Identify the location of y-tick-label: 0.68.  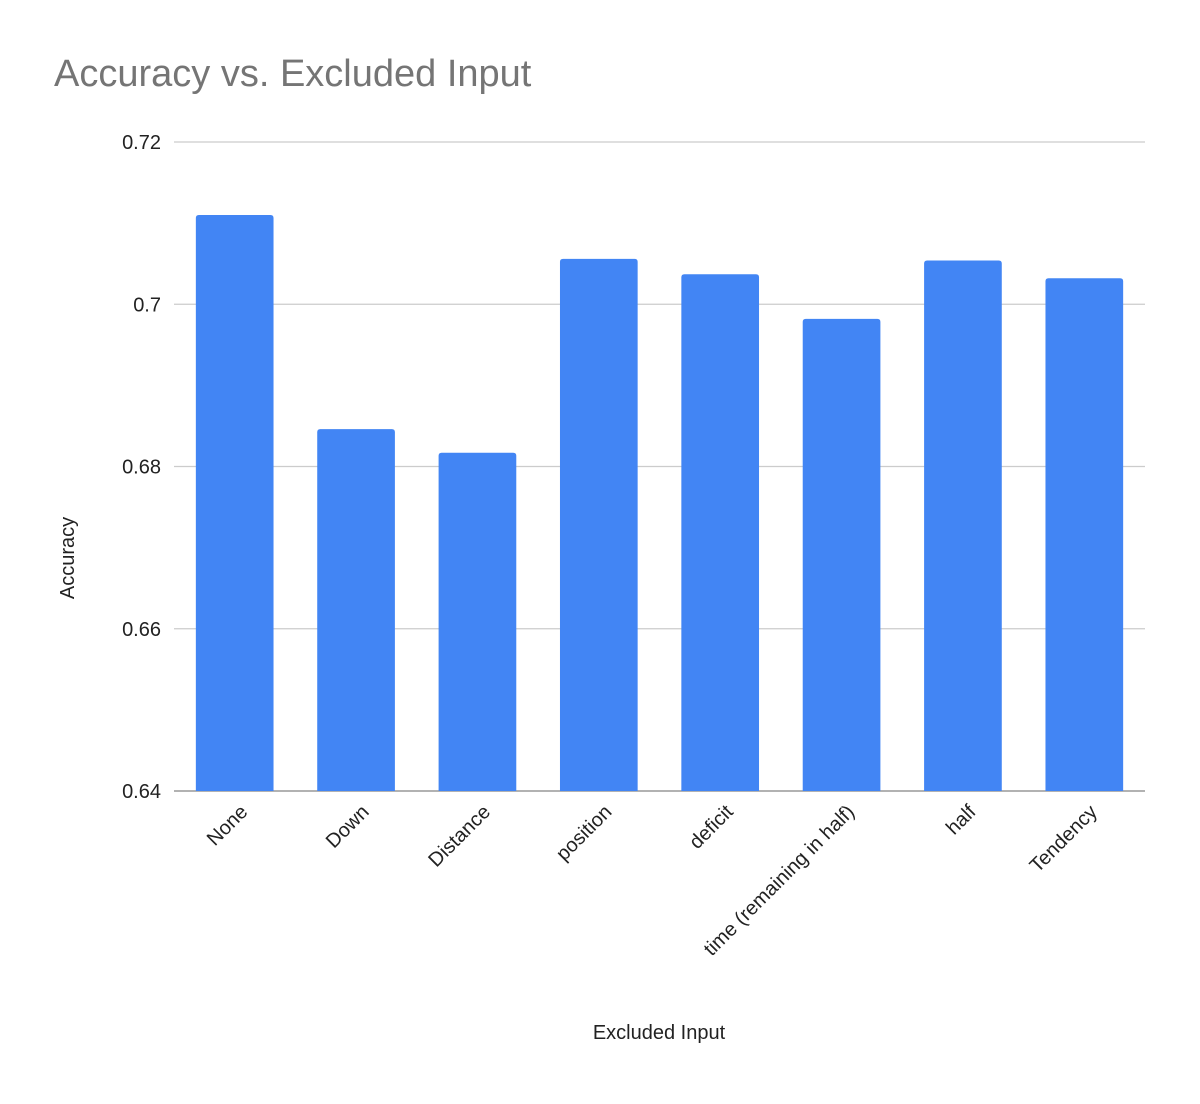
(141, 468).